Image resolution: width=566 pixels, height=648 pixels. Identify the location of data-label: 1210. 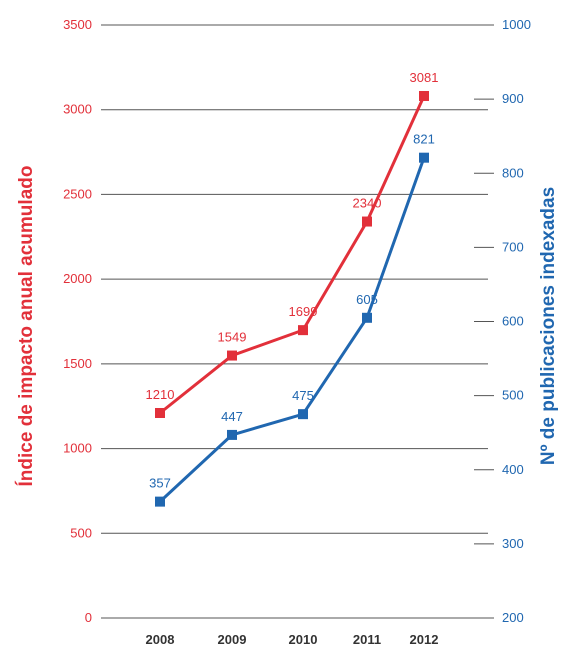
(160, 394).